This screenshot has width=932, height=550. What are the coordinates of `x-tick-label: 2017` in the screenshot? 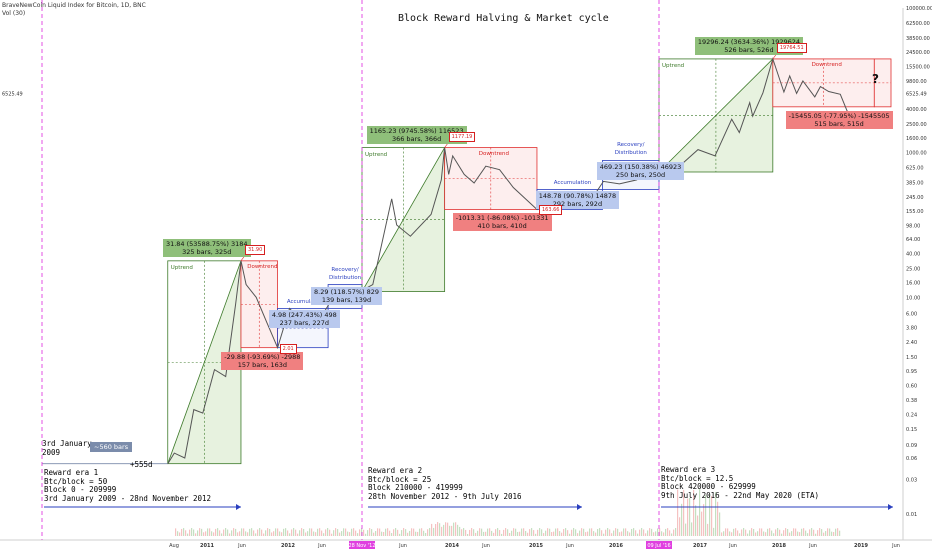 It's located at (700, 546).